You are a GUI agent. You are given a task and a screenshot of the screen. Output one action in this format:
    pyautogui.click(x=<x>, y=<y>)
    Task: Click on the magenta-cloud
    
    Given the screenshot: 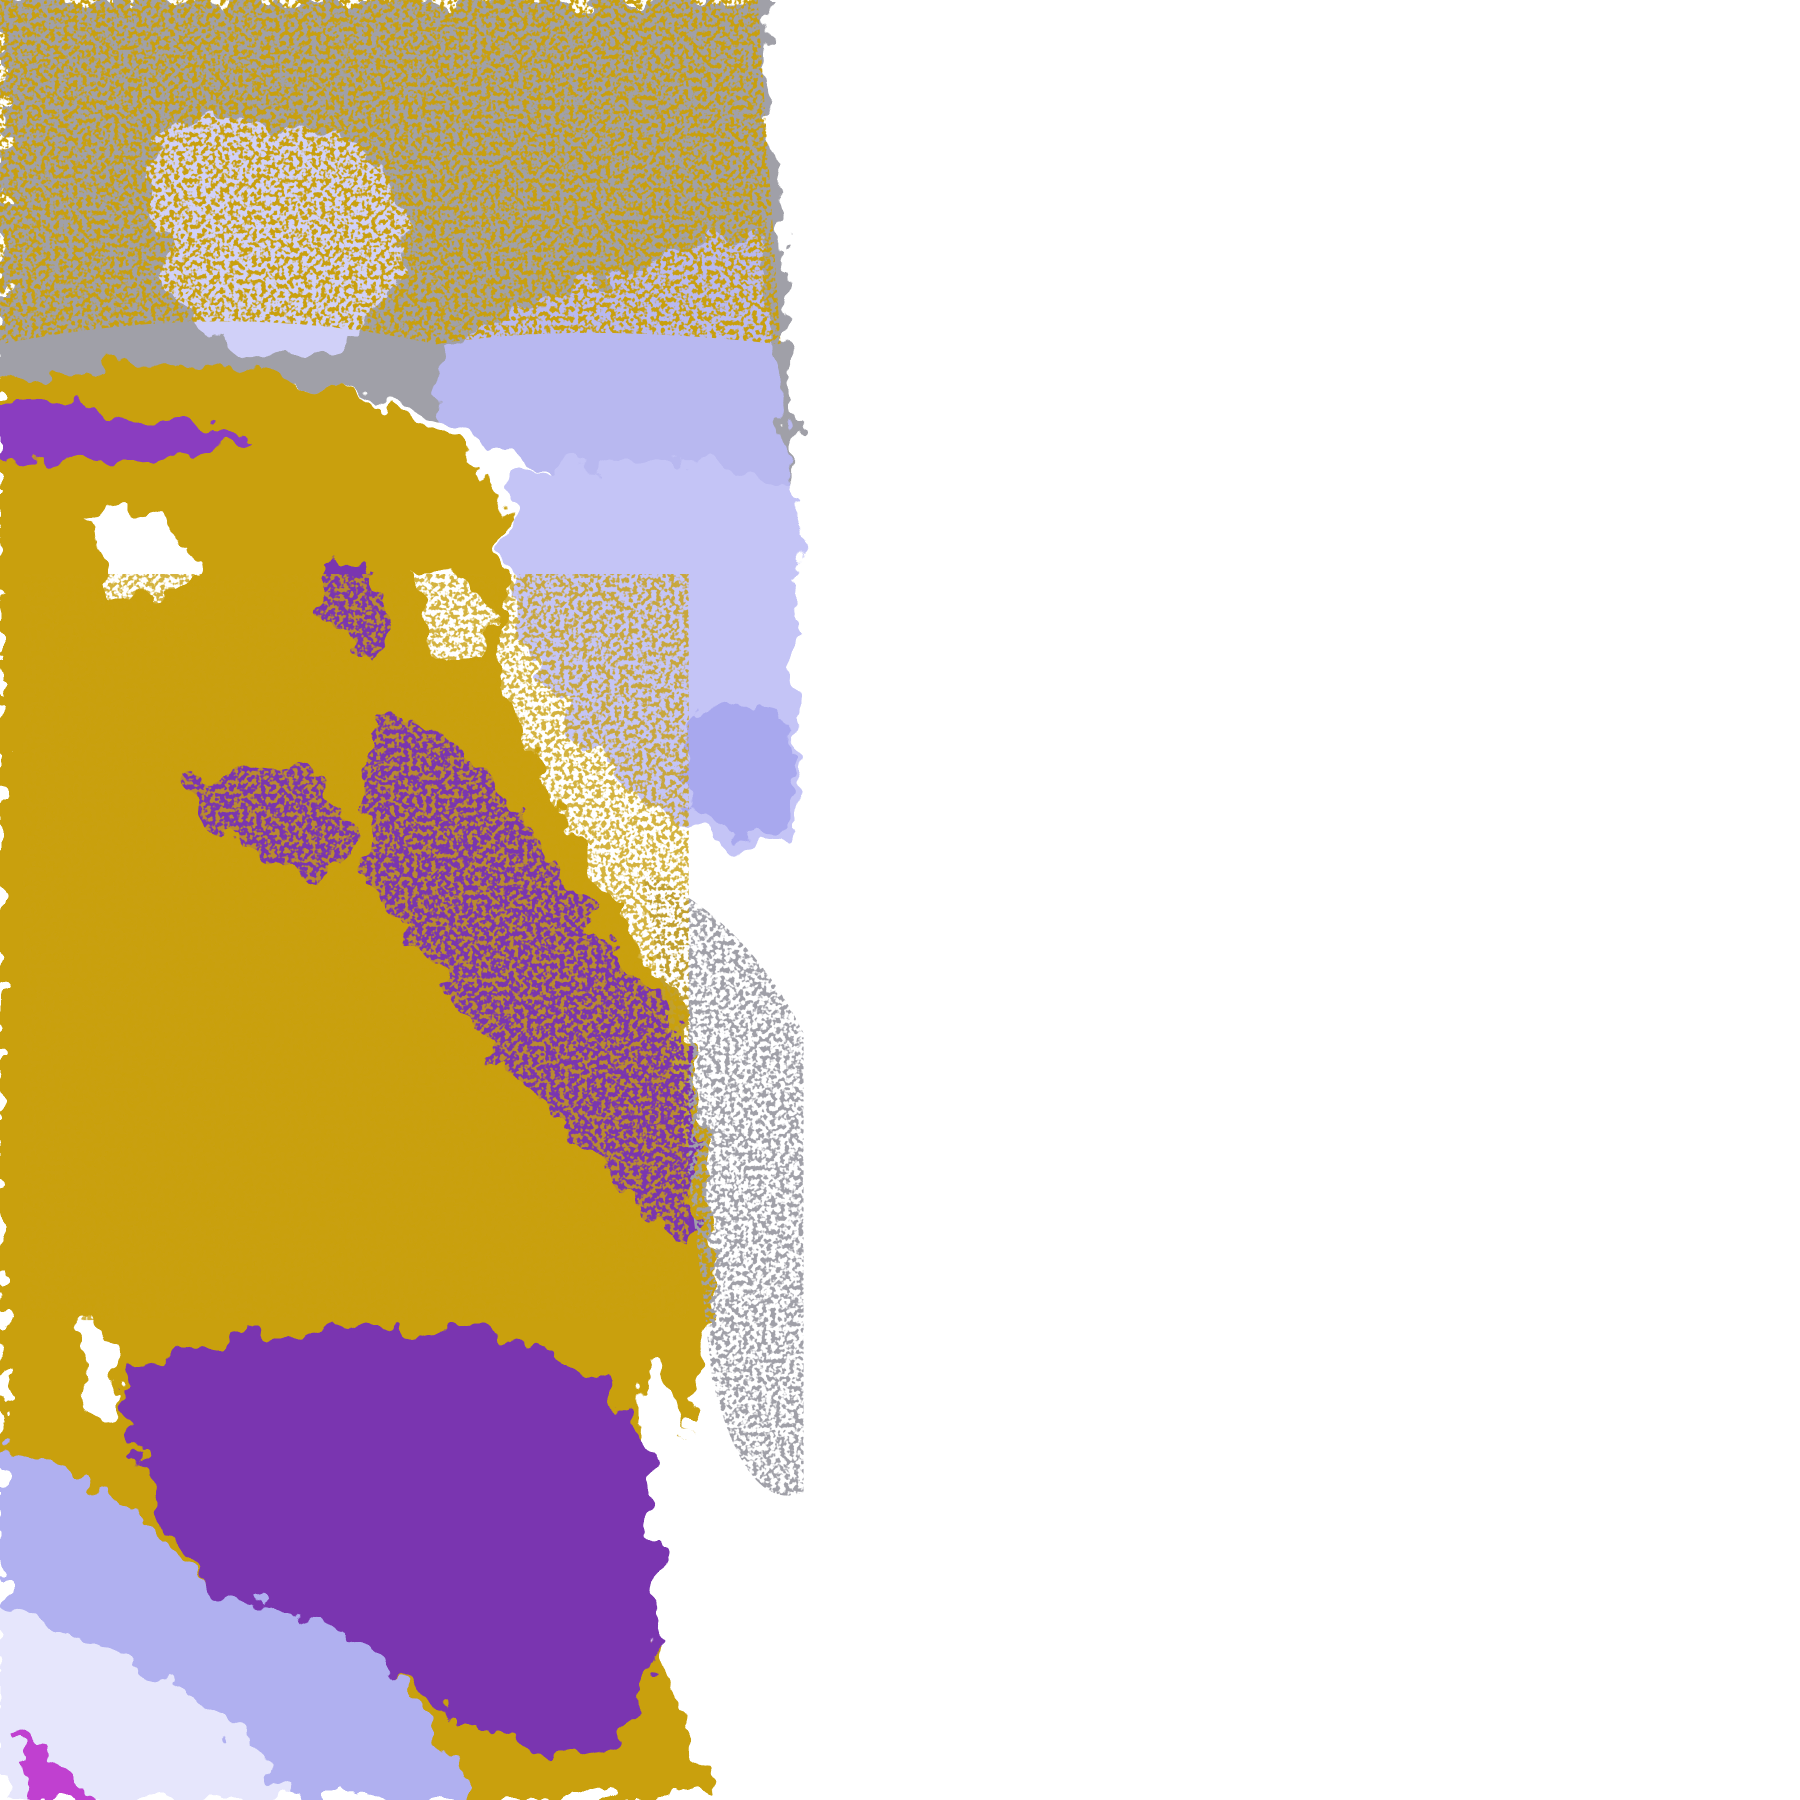 What is the action you would take?
    pyautogui.click(x=57, y=1766)
    